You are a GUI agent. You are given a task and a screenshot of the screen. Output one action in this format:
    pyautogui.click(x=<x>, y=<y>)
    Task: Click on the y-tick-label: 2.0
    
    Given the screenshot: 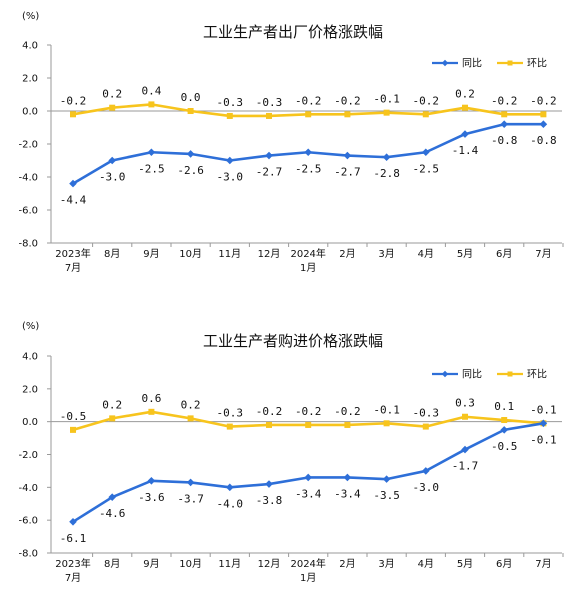 What is the action you would take?
    pyautogui.click(x=30, y=389)
    